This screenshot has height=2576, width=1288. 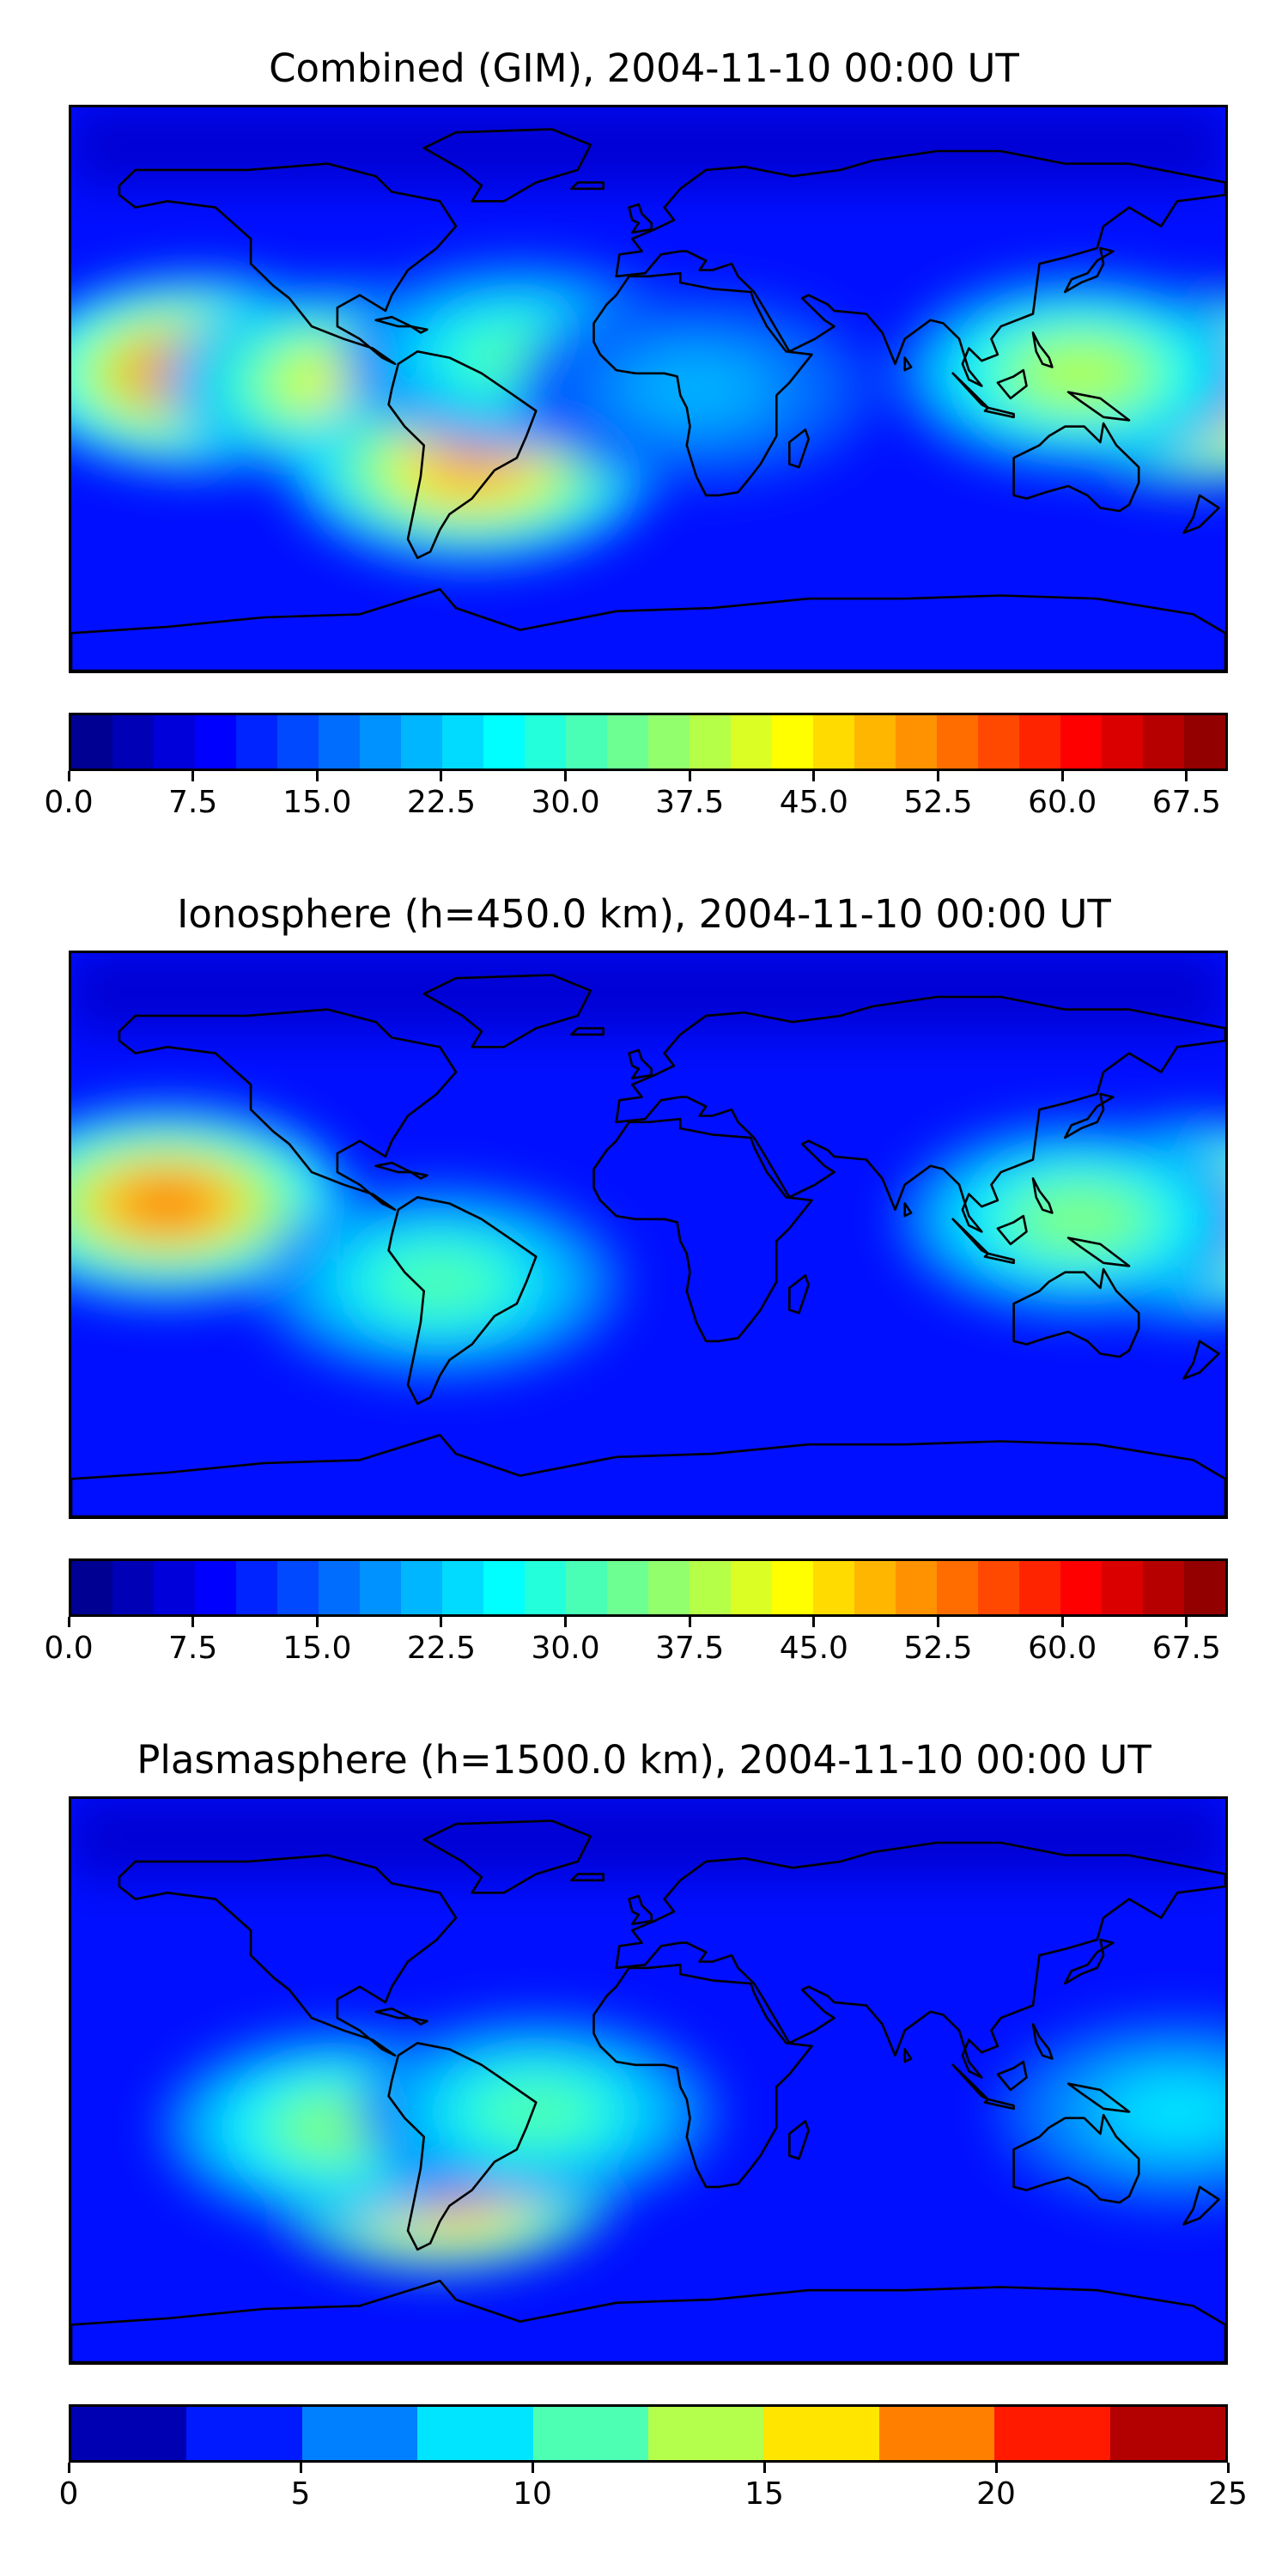 I want to click on colorbar-tick-label: 25, so click(x=1228, y=2494).